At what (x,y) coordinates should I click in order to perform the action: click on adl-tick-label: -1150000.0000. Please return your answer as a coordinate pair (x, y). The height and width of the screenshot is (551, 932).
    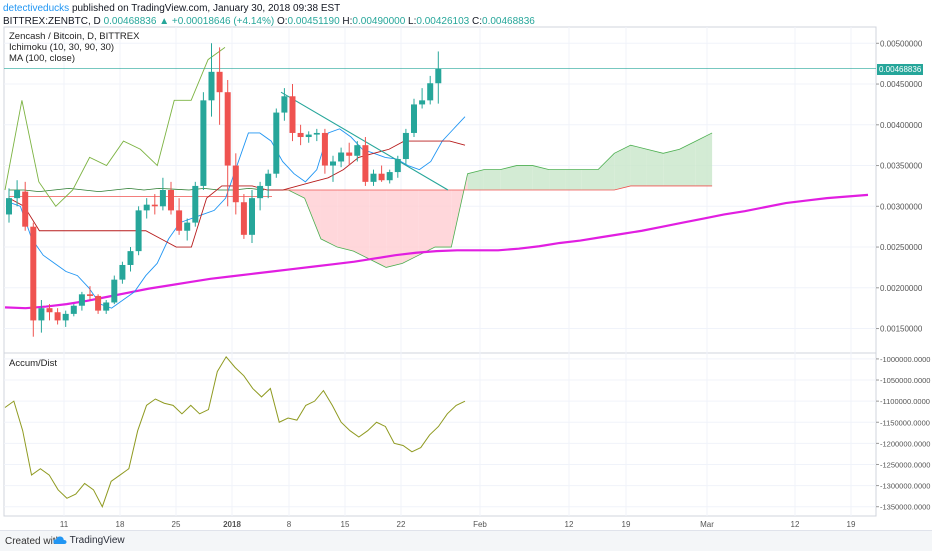
    Looking at the image, I should click on (905, 422).